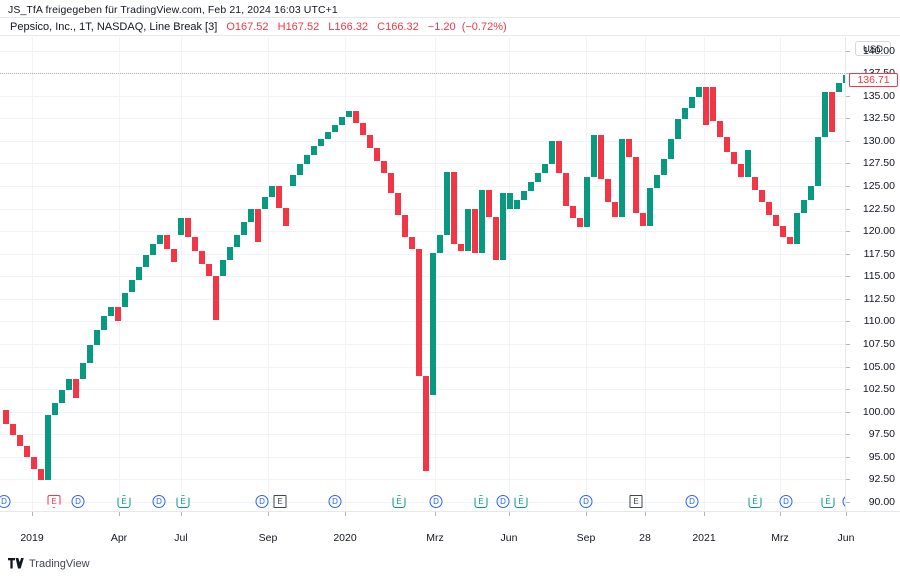  I want to click on price-tick-label: 127.50, so click(878, 163).